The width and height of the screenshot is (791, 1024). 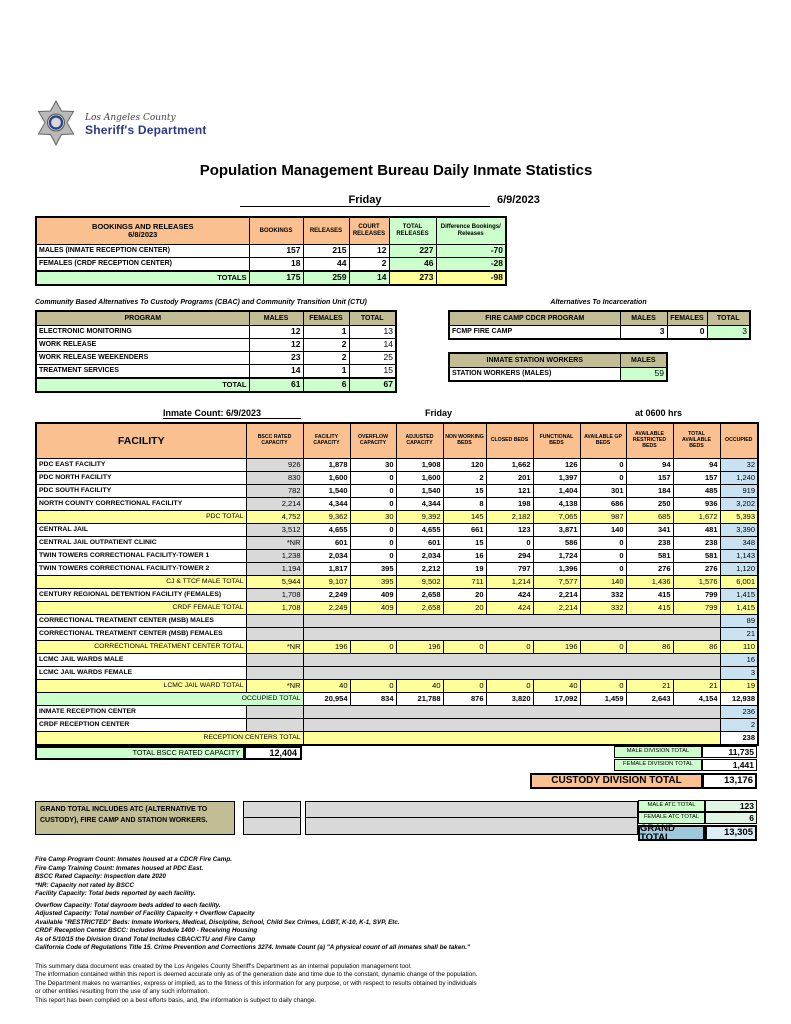 What do you see at coordinates (649, 440) in the screenshot?
I see `facility-col-header: AVAILABLE RESTRICTED BEDS` at bounding box center [649, 440].